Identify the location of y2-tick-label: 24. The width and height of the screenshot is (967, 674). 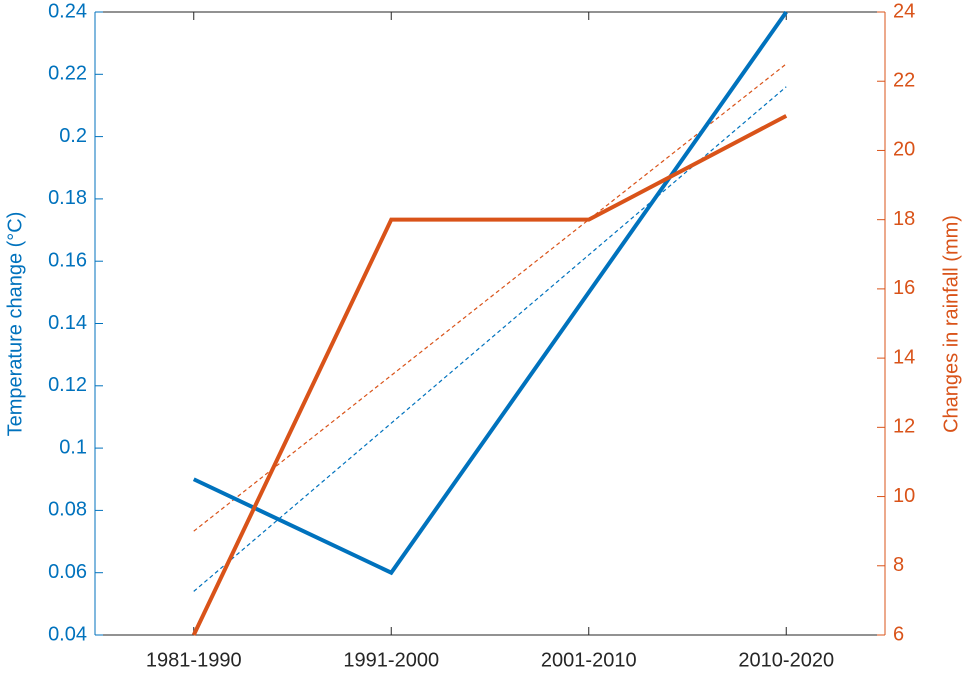
(904, 11).